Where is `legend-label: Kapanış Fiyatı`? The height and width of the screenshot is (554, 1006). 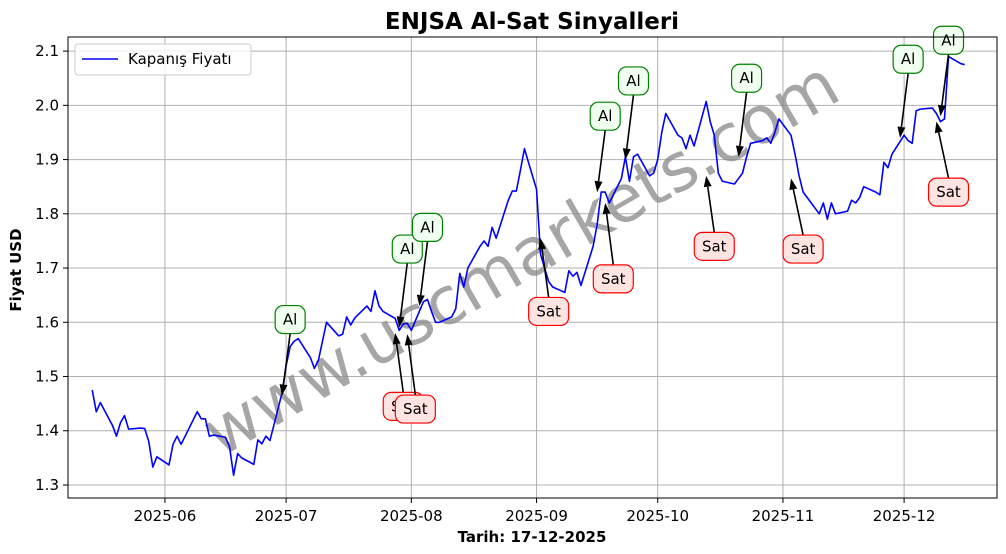 legend-label: Kapanış Fiyatı is located at coordinates (180, 59).